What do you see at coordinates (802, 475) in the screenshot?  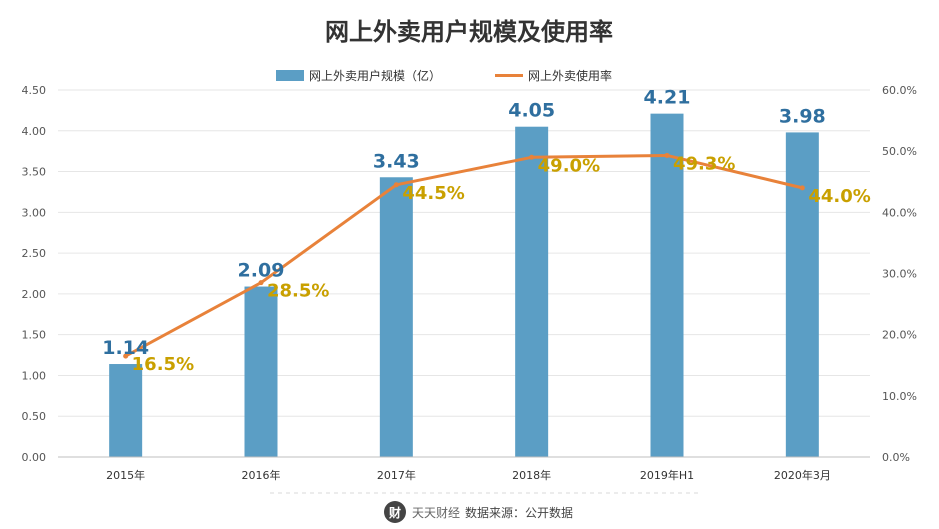 I see `x-tick-label: 2020年3月` at bounding box center [802, 475].